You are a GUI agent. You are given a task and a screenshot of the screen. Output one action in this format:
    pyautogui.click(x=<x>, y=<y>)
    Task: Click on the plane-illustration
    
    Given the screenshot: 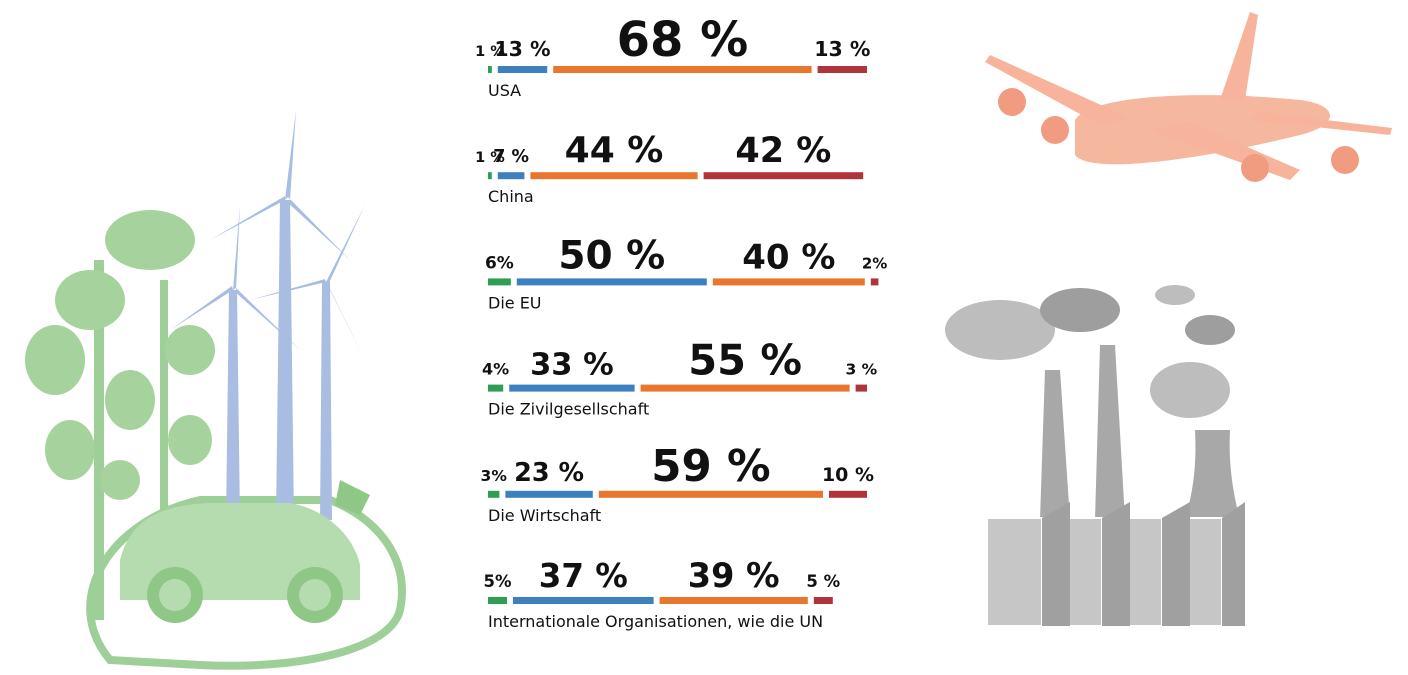 What is the action you would take?
    pyautogui.click(x=1188, y=97)
    